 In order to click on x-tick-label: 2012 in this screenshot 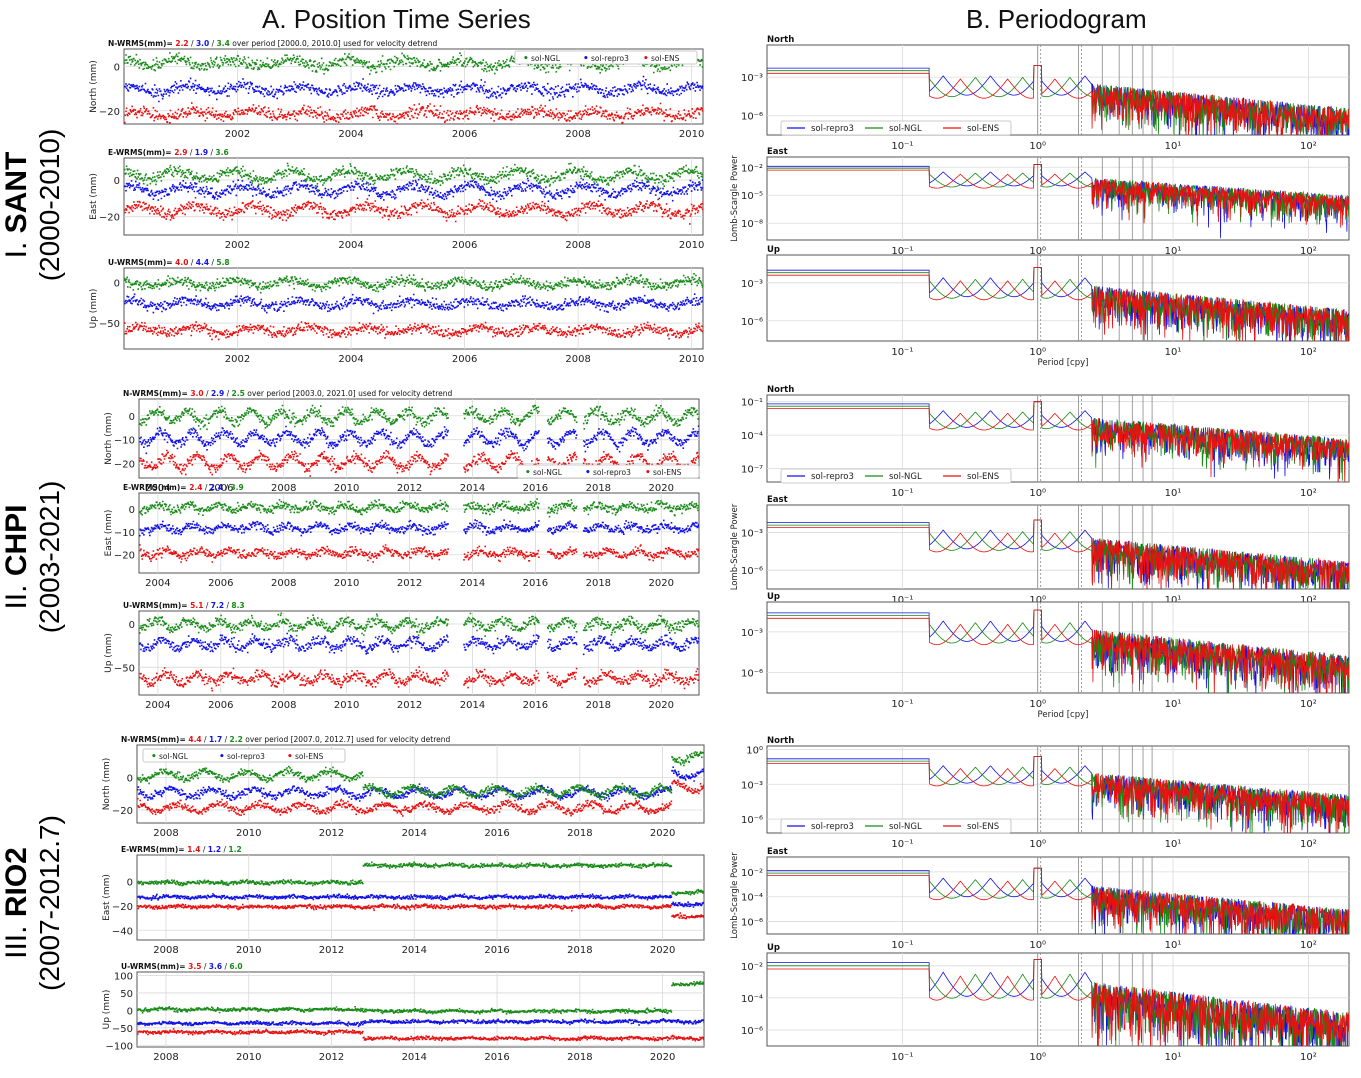, I will do `click(331, 833)`.